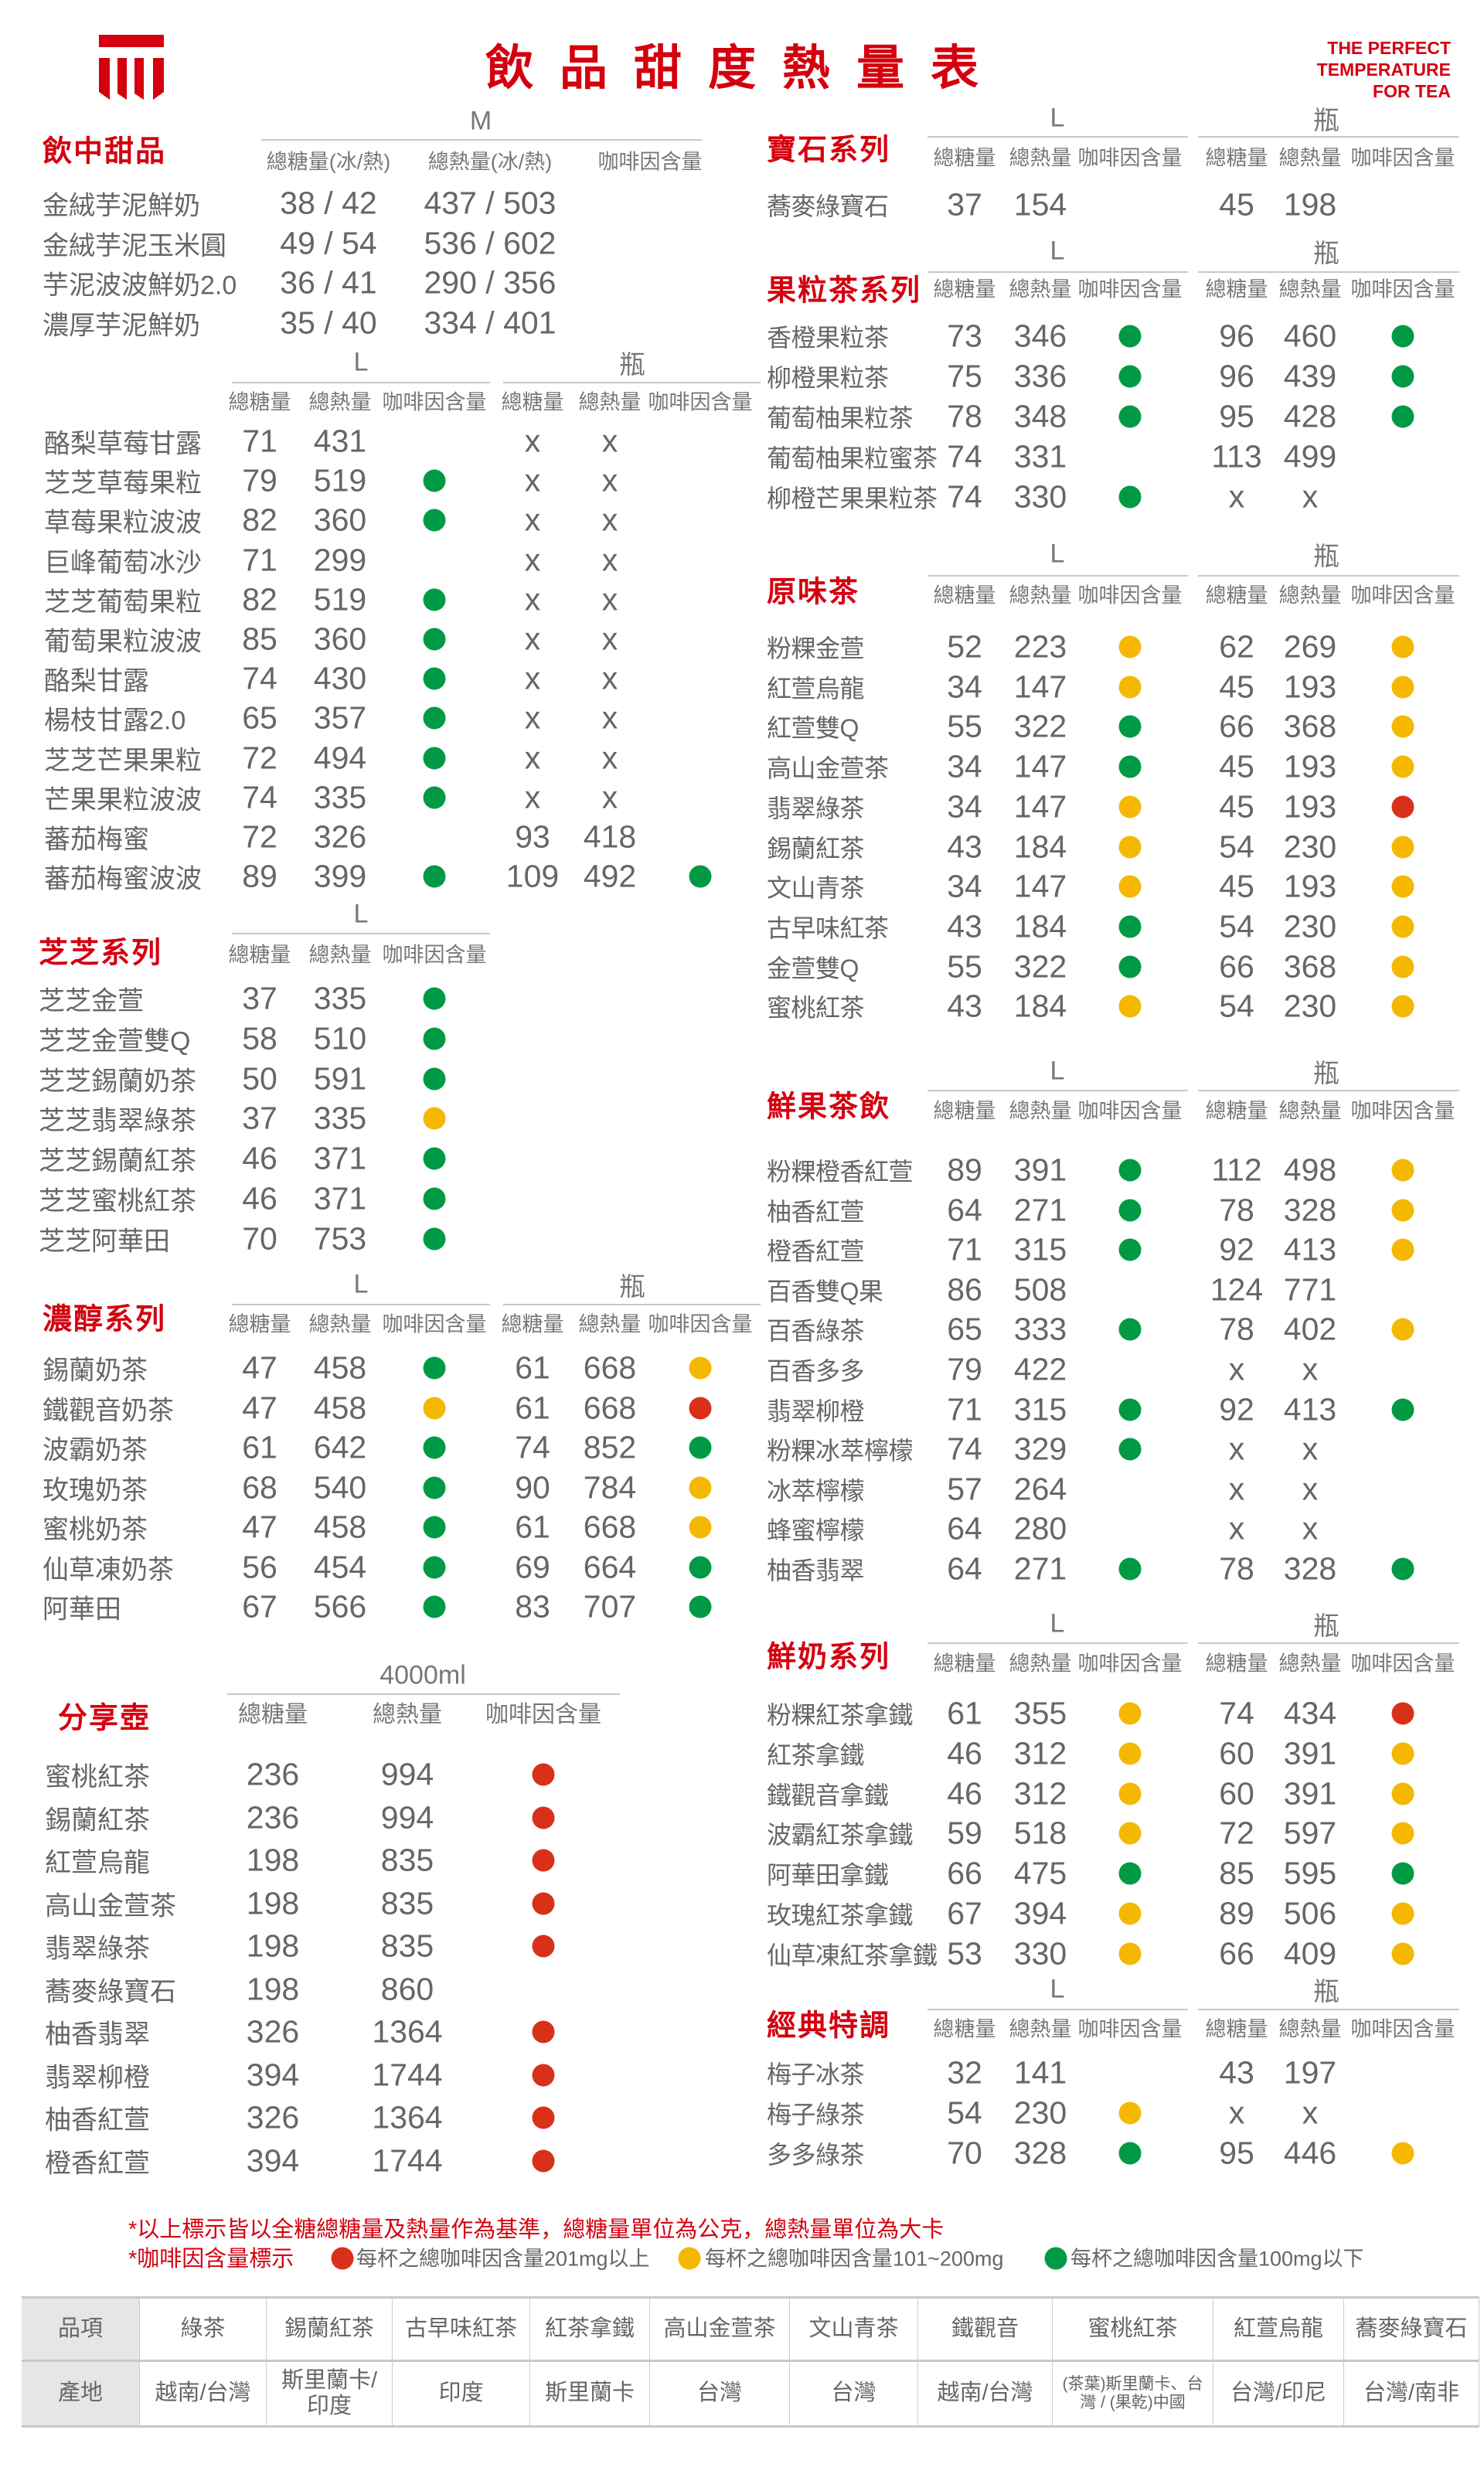  What do you see at coordinates (1310, 966) in the screenshot?
I see `total-calories: 368` at bounding box center [1310, 966].